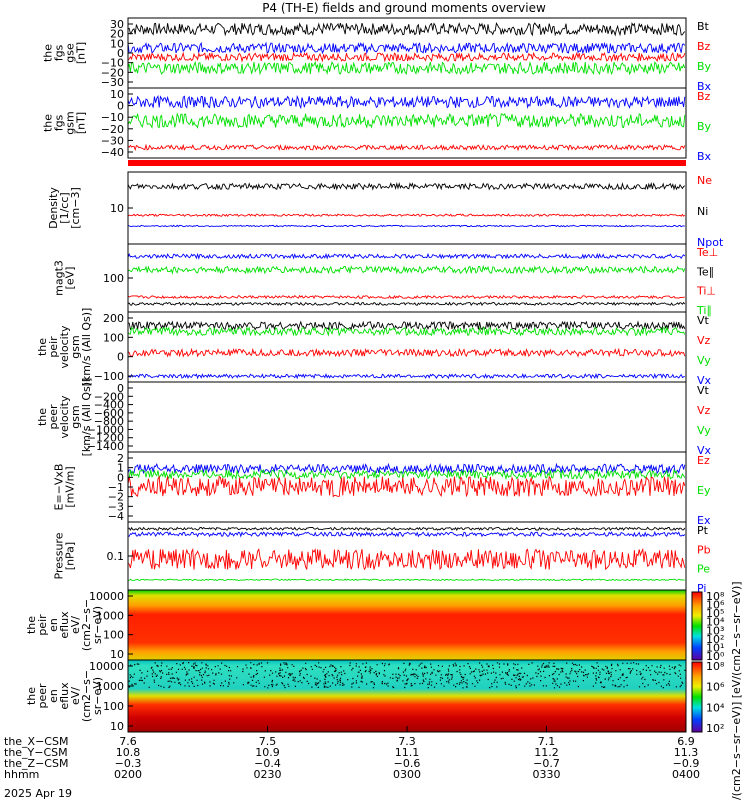  Describe the element at coordinates (113, 706) in the screenshot. I see `y-tick-label: 100` at that location.